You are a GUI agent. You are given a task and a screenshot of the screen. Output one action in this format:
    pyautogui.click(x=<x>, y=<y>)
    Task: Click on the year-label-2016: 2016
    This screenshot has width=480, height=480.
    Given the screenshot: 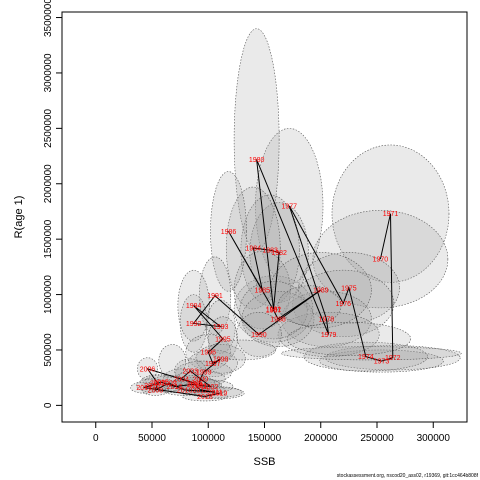 What is the action you would take?
    pyautogui.click(x=152, y=386)
    